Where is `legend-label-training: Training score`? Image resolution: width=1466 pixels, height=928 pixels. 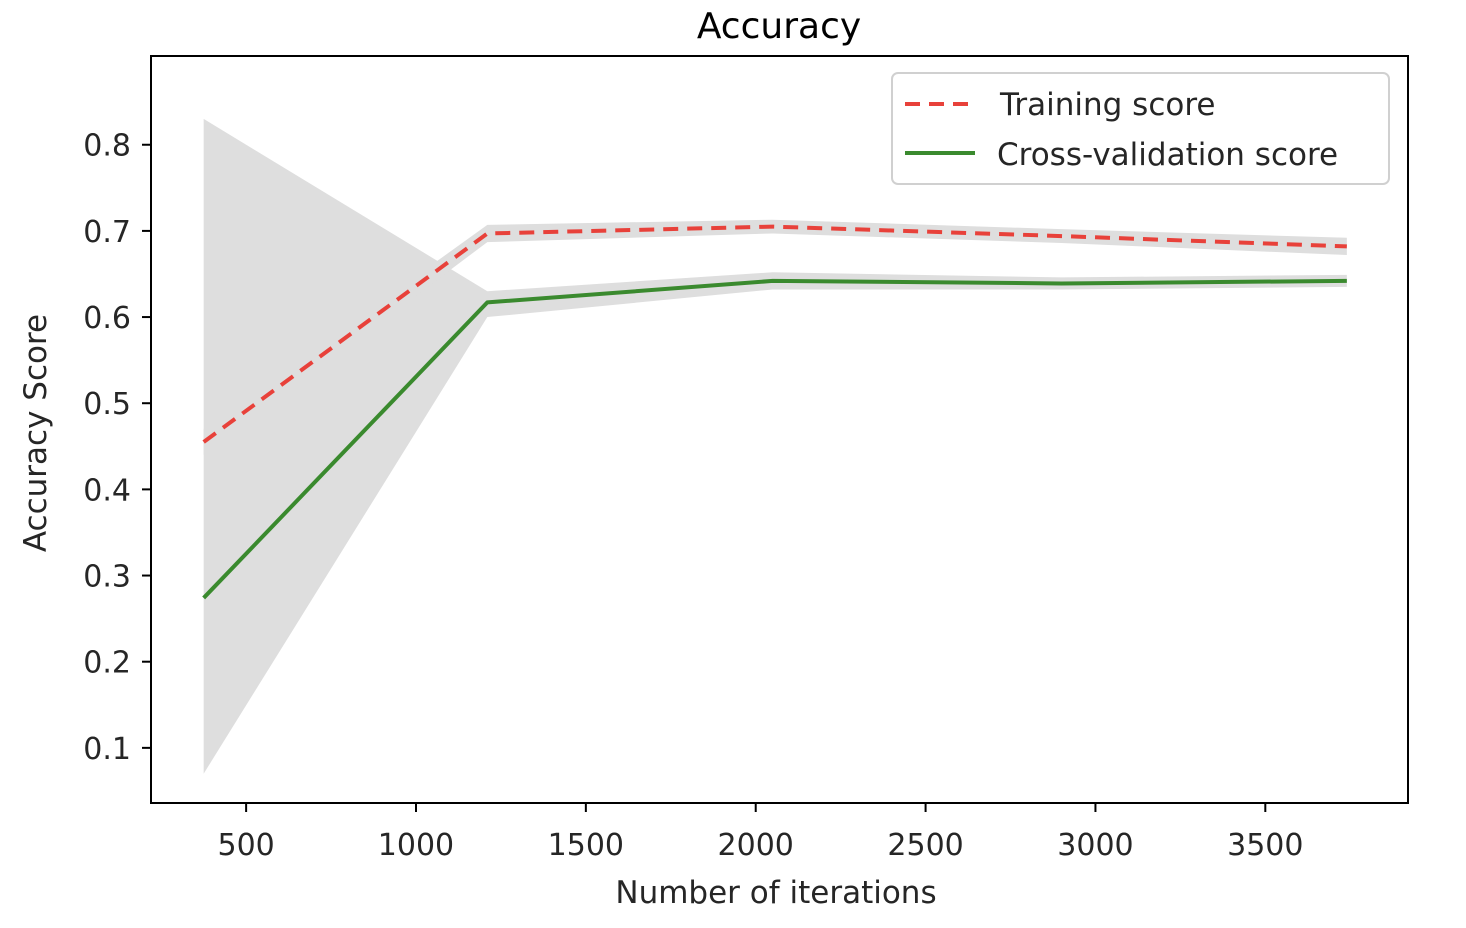 legend-label-training: Training score is located at coordinates (1107, 105).